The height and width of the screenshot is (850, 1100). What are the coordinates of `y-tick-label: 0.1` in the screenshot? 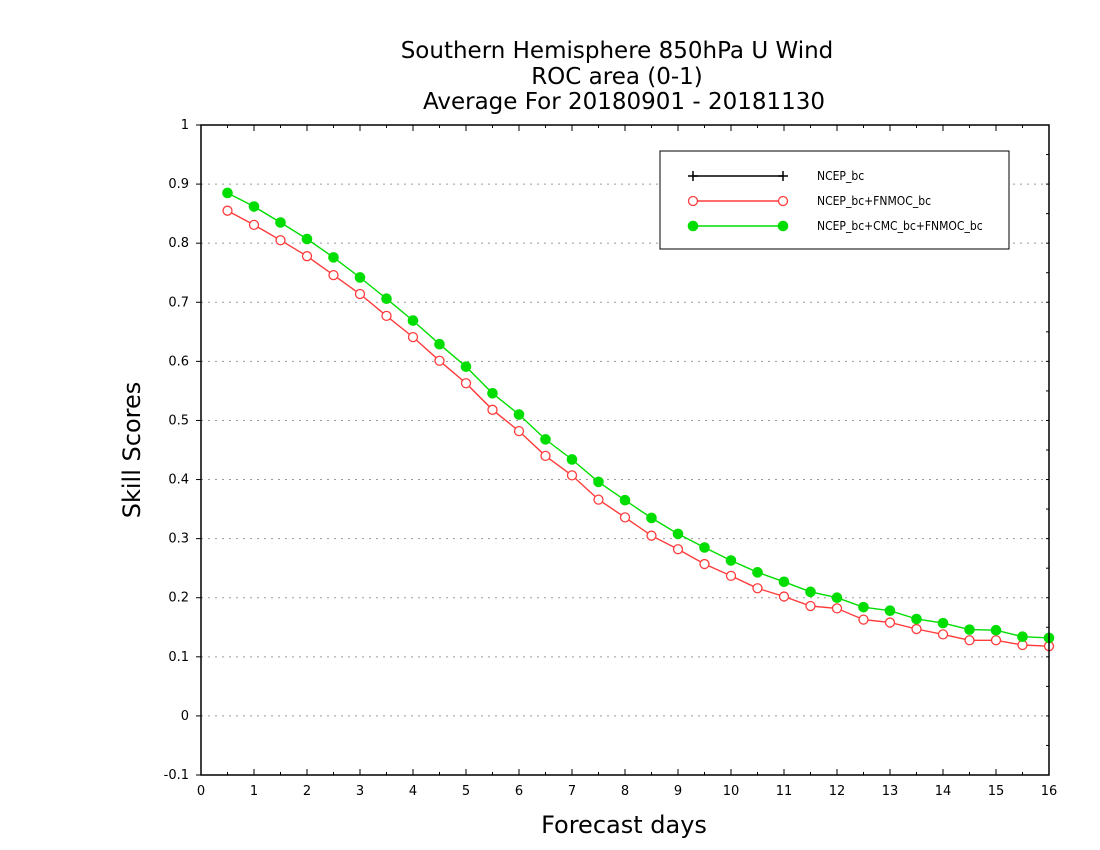 It's located at (178, 657).